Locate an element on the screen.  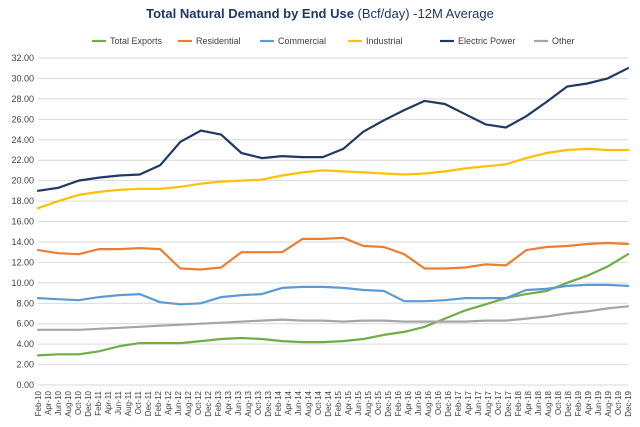
x-tick-label: Feb-19 is located at coordinates (578, 403).